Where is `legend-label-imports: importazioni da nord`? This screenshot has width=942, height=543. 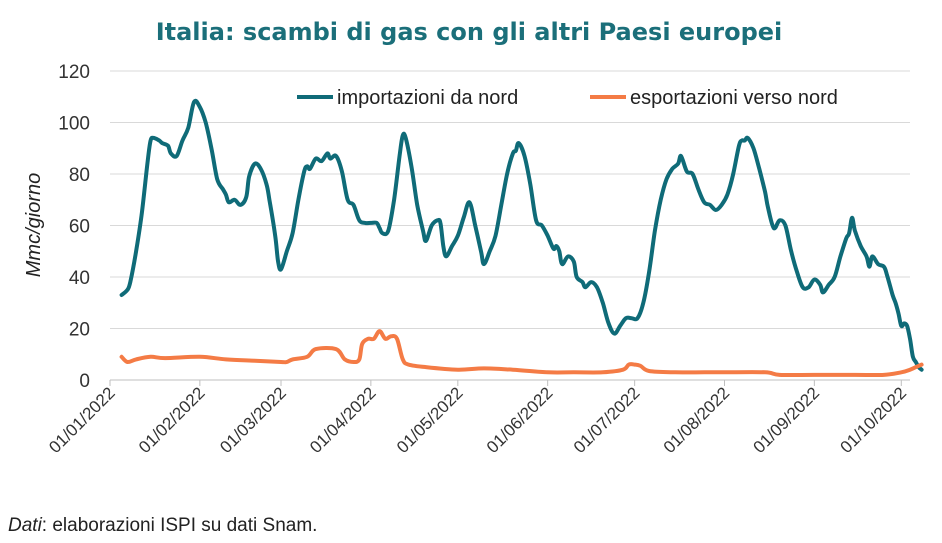 legend-label-imports: importazioni da nord is located at coordinates (427, 98).